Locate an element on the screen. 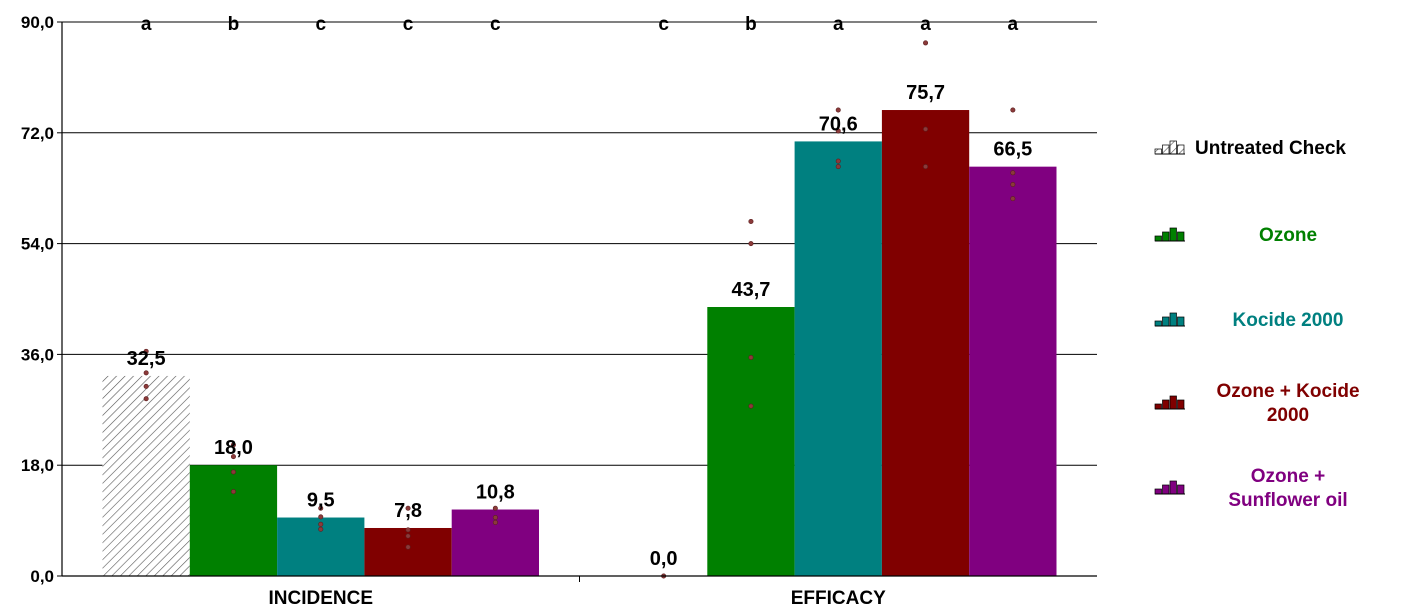 Image resolution: width=1402 pixels, height=609 pixels. data-label: 18,0 is located at coordinates (233, 448).